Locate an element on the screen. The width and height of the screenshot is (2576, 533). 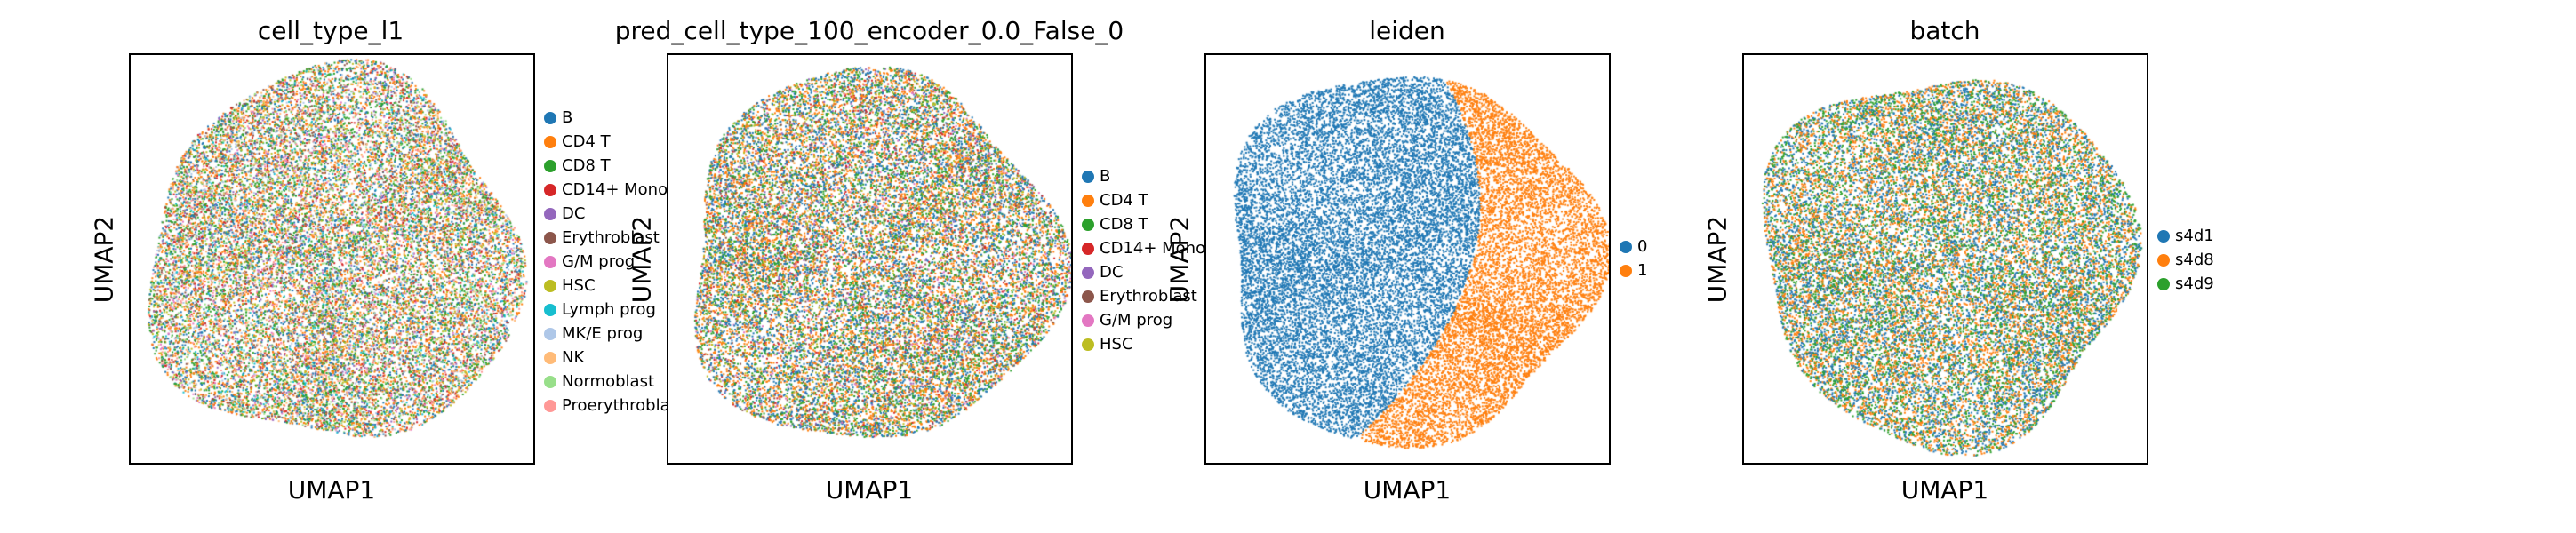
chart-title: cell_type_l1 is located at coordinates (330, 30).